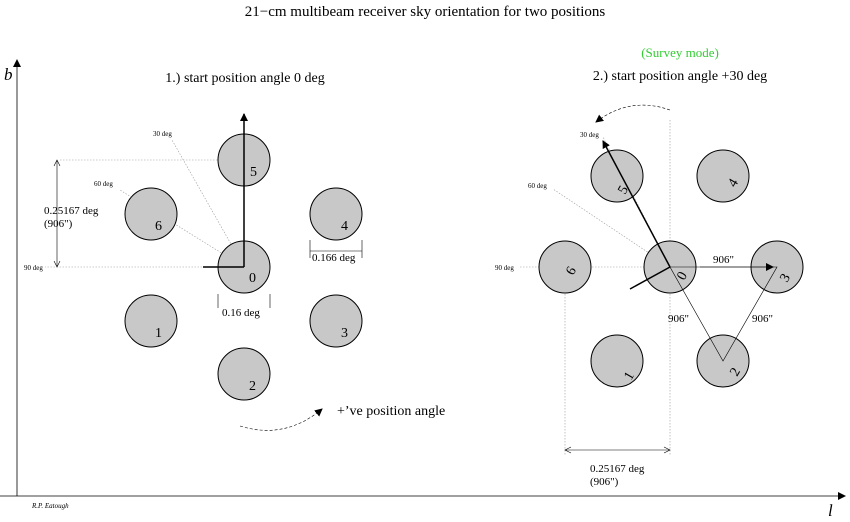  Describe the element at coordinates (344, 333) in the screenshot. I see `beam-3-label: 3` at that location.